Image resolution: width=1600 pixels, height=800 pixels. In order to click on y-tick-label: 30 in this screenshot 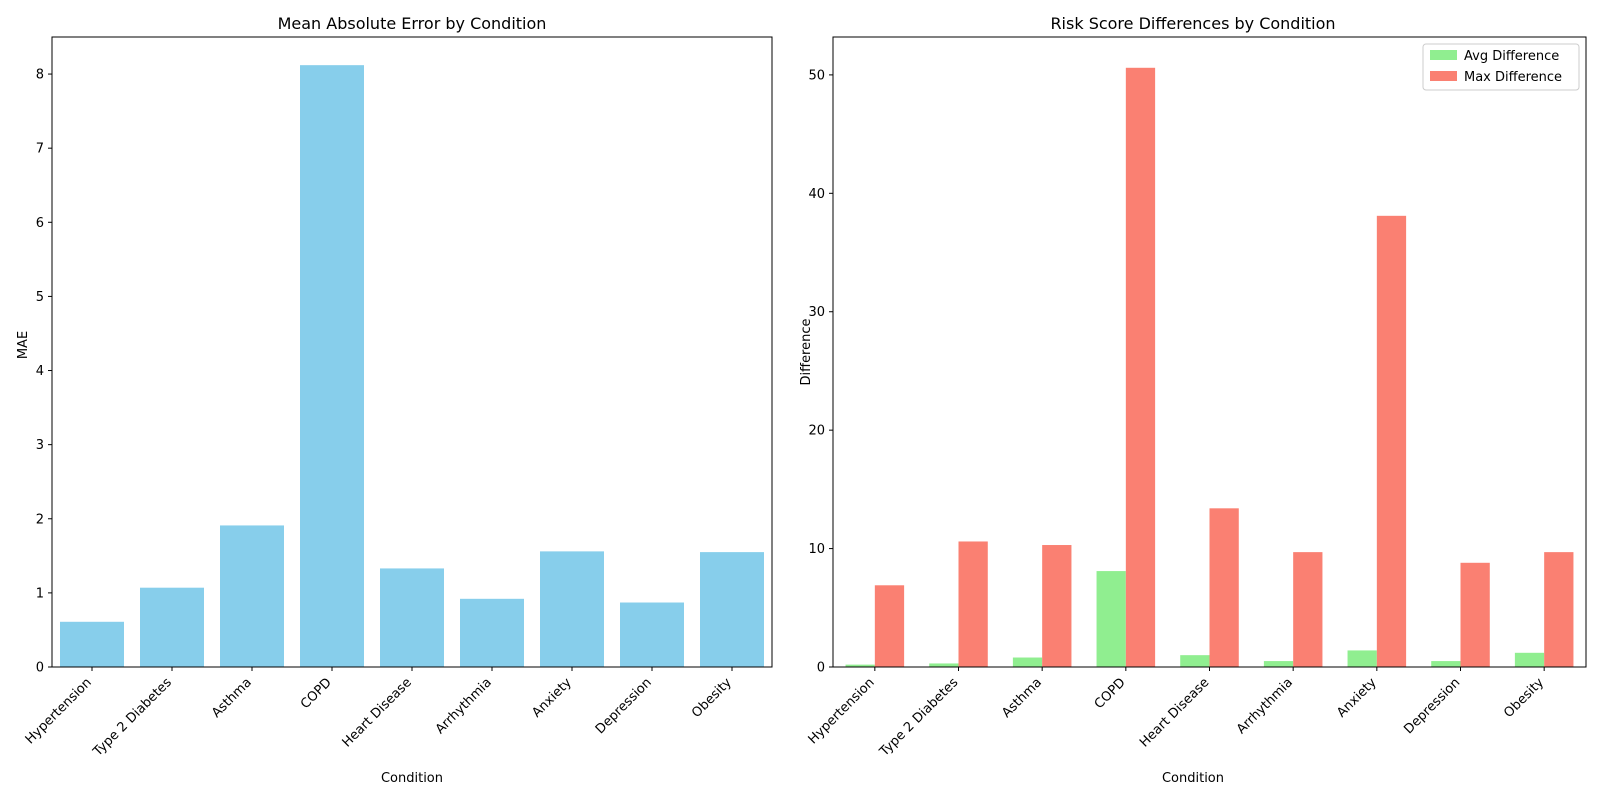, I will do `click(816, 312)`.